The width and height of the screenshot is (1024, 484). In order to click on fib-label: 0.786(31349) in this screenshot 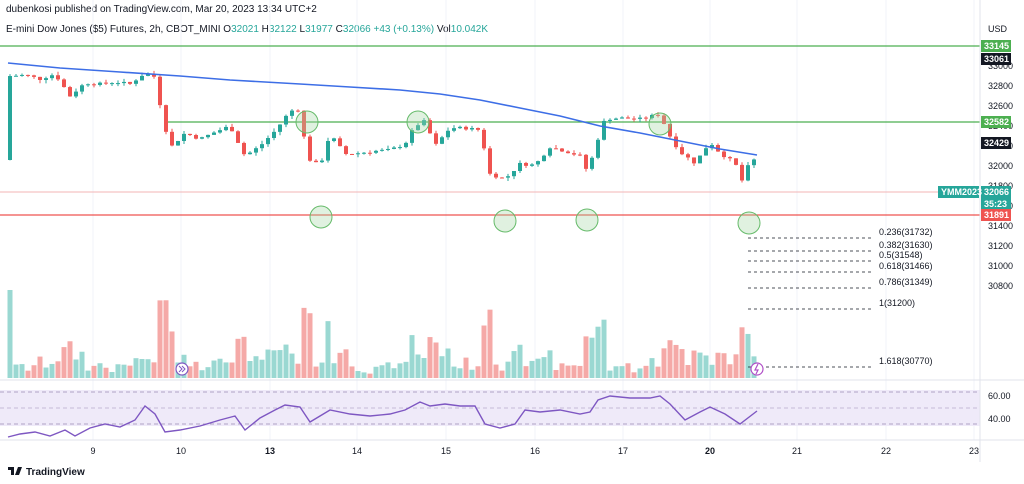, I will do `click(906, 282)`.